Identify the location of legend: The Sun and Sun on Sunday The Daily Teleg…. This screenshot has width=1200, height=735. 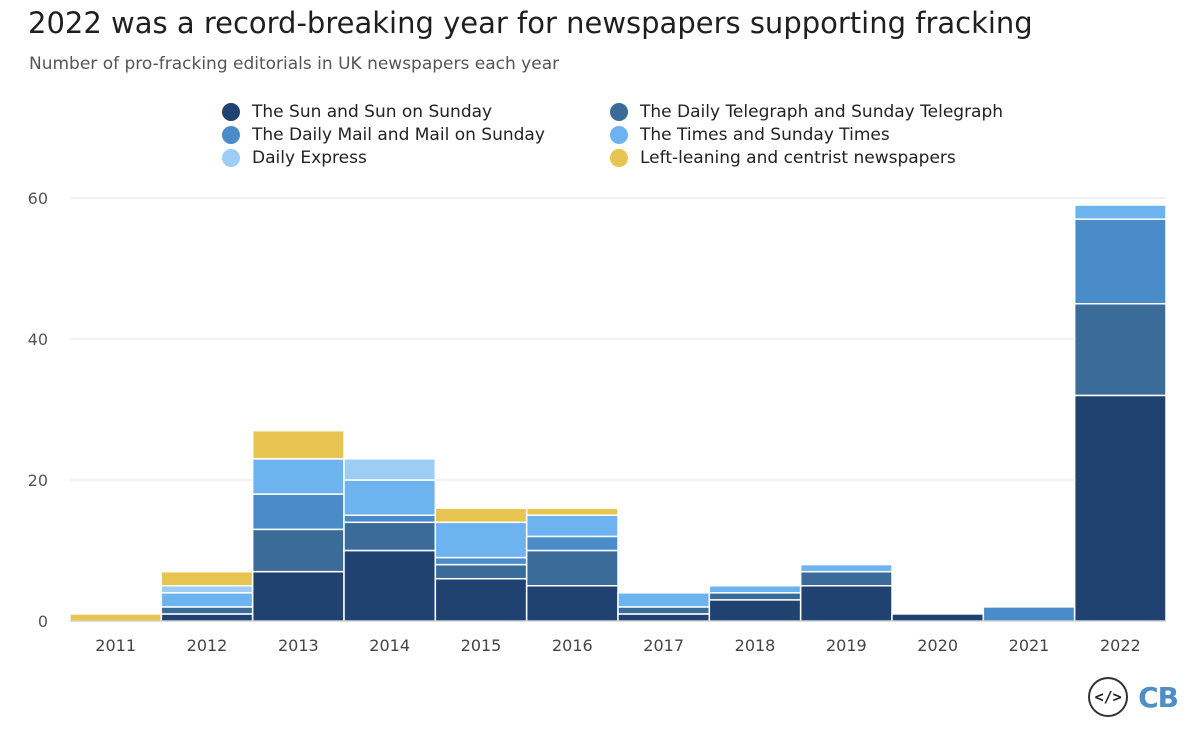
(632, 142).